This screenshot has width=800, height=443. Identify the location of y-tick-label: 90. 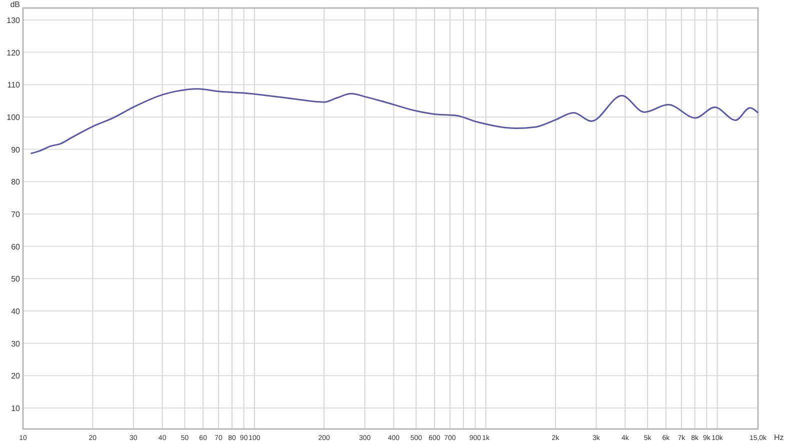
(16, 149).